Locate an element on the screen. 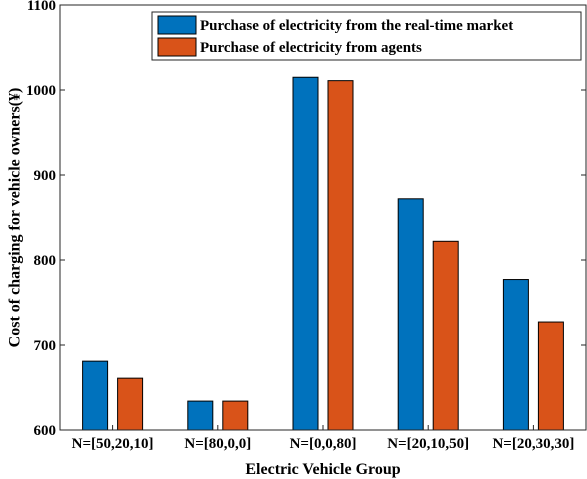  x-tick-label: N=[80,0,0] is located at coordinates (217, 444).